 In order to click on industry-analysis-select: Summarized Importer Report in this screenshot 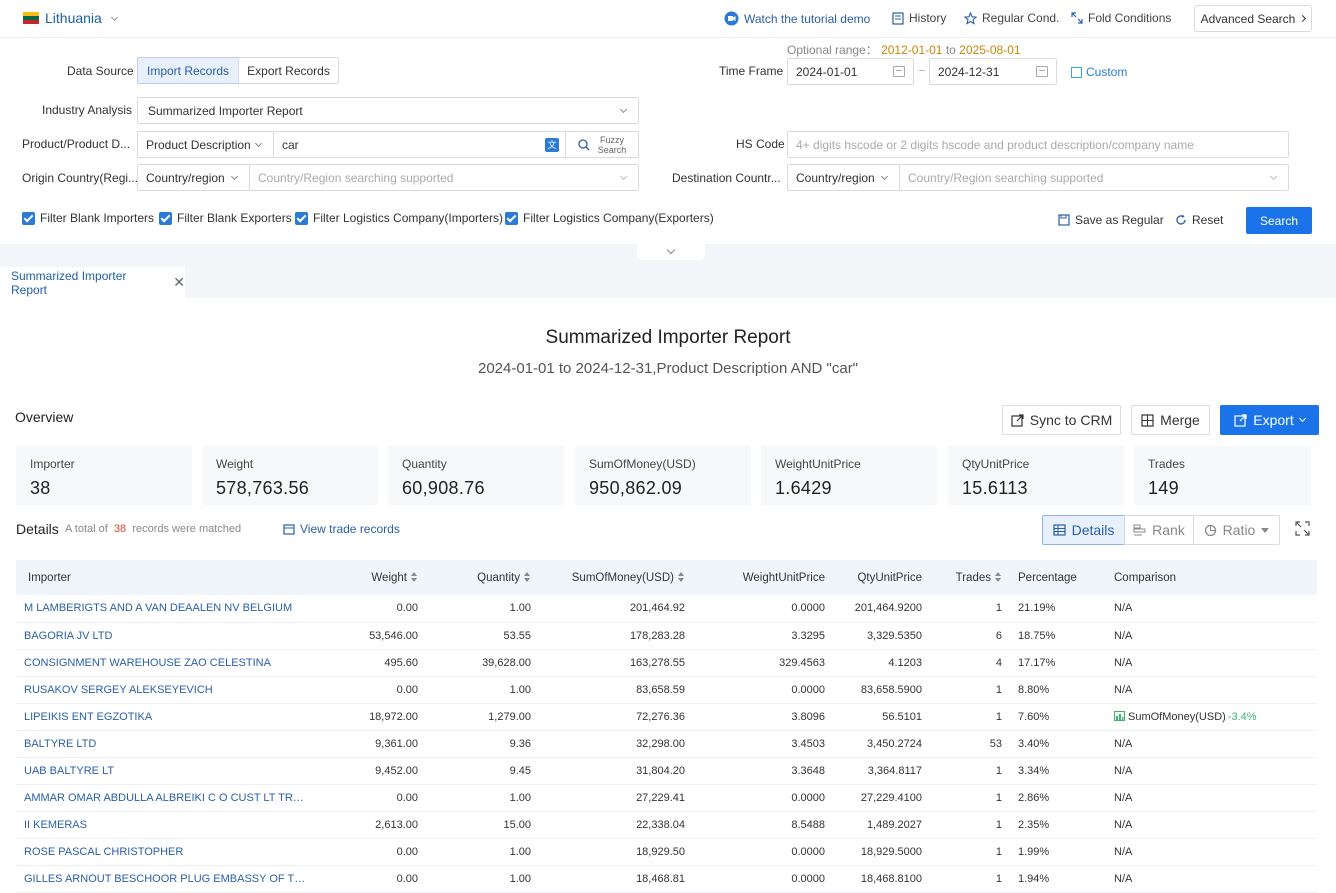, I will do `click(388, 110)`.